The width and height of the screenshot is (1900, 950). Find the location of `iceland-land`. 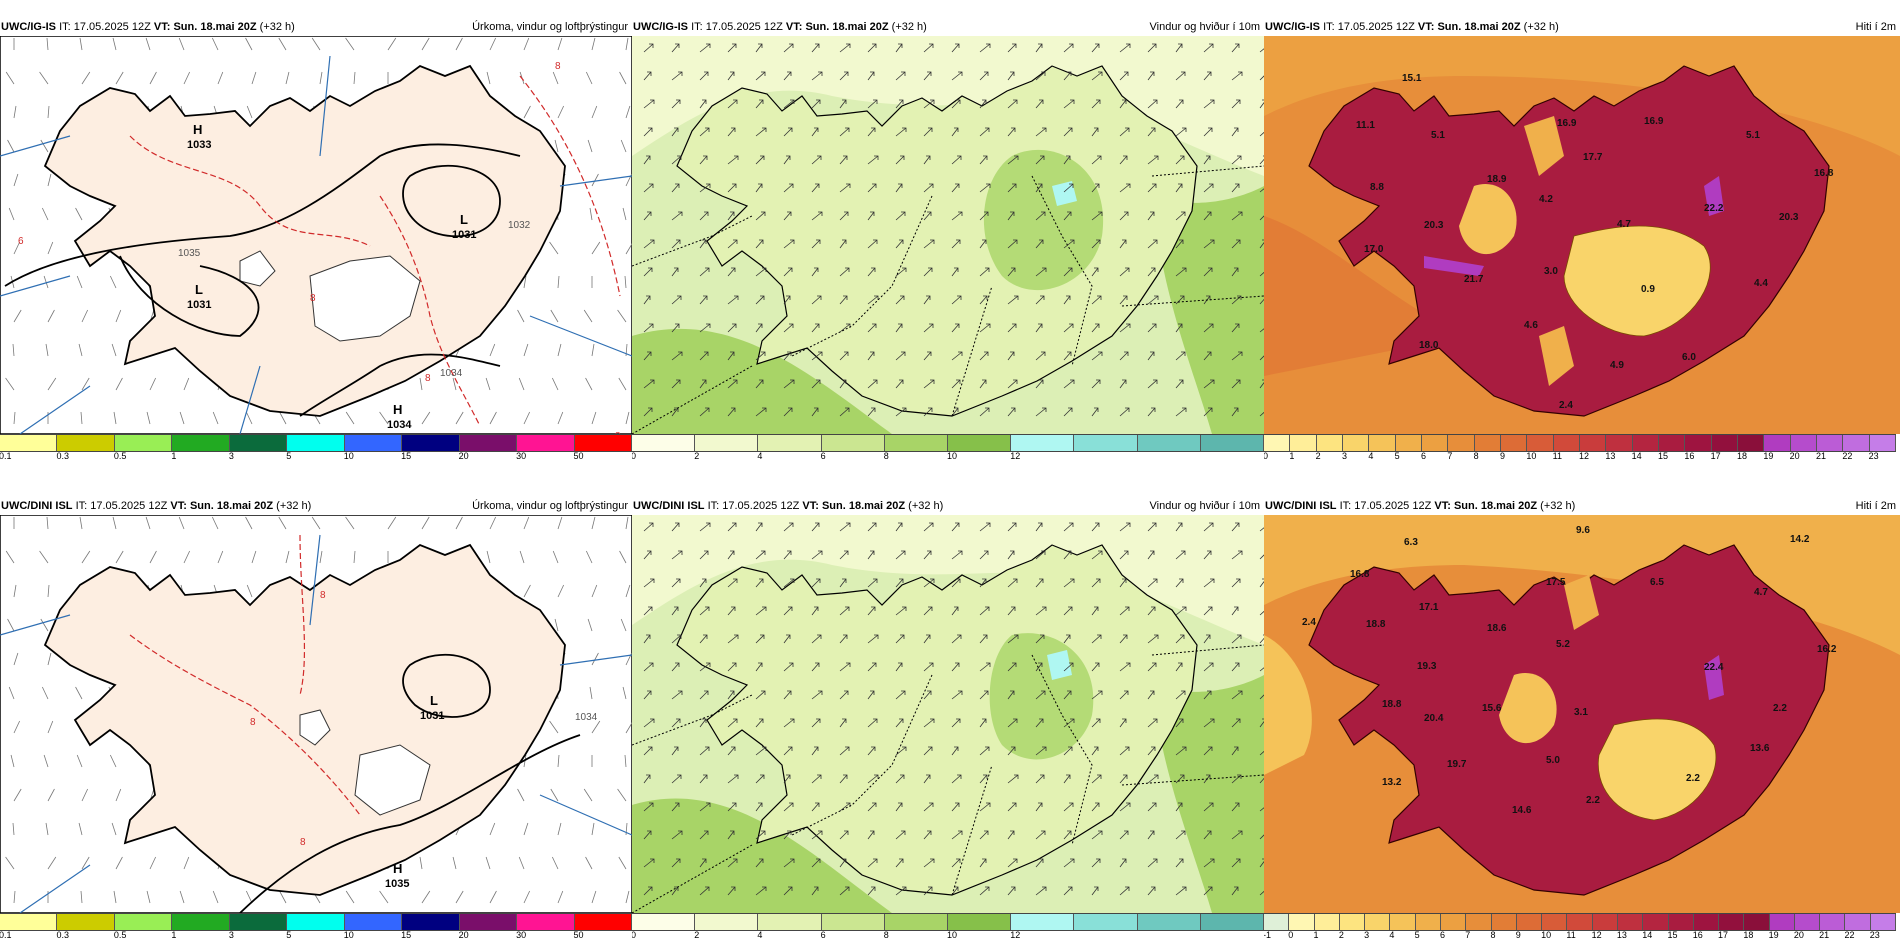

iceland-land is located at coordinates (304, 240).